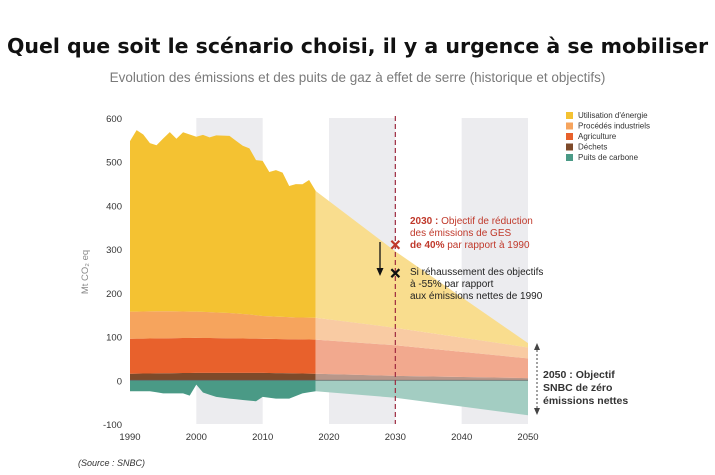 This screenshot has height=475, width=715. Describe the element at coordinates (114, 119) in the screenshot. I see `y-tick-label: 600` at that location.